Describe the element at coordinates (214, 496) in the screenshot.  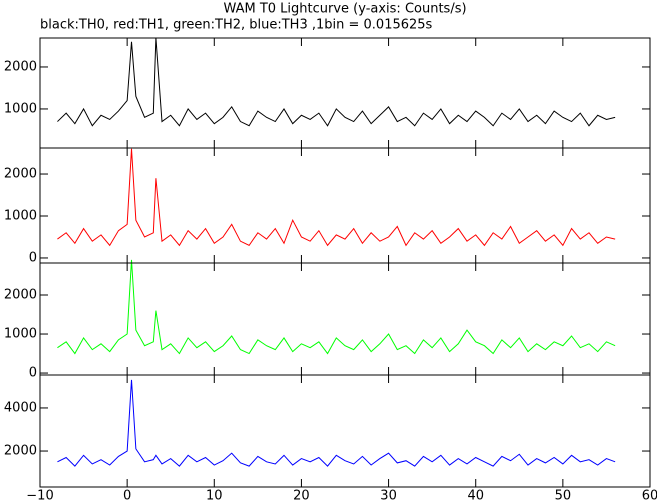
I see `x-tick-label: 10` at that location.